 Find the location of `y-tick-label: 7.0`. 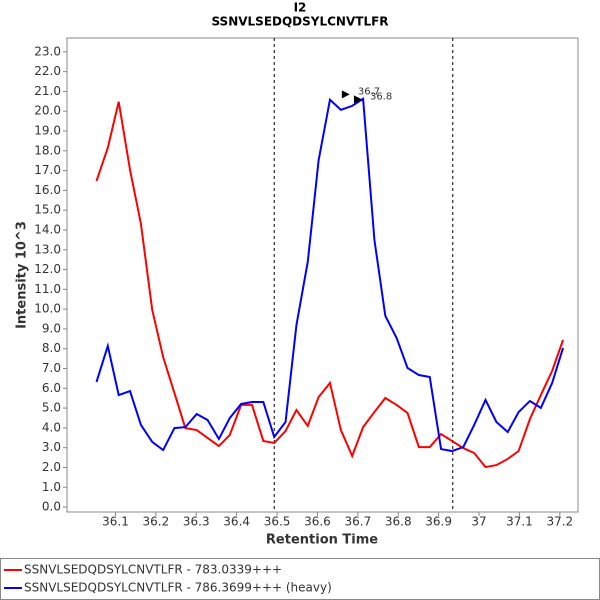

y-tick-label: 7.0 is located at coordinates (51, 368).